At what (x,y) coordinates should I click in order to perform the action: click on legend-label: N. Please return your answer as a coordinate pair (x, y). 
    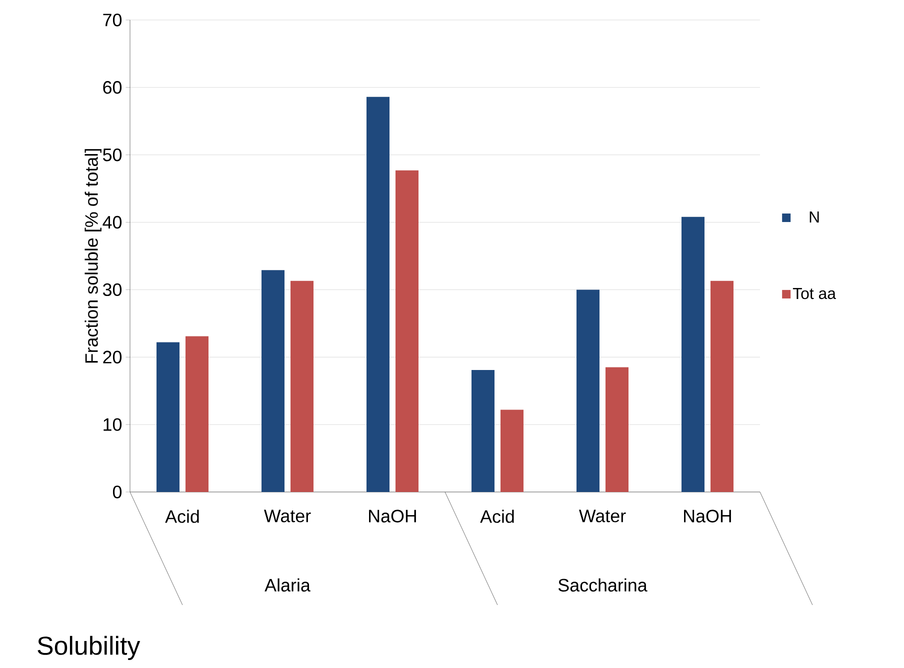
    Looking at the image, I should click on (814, 217).